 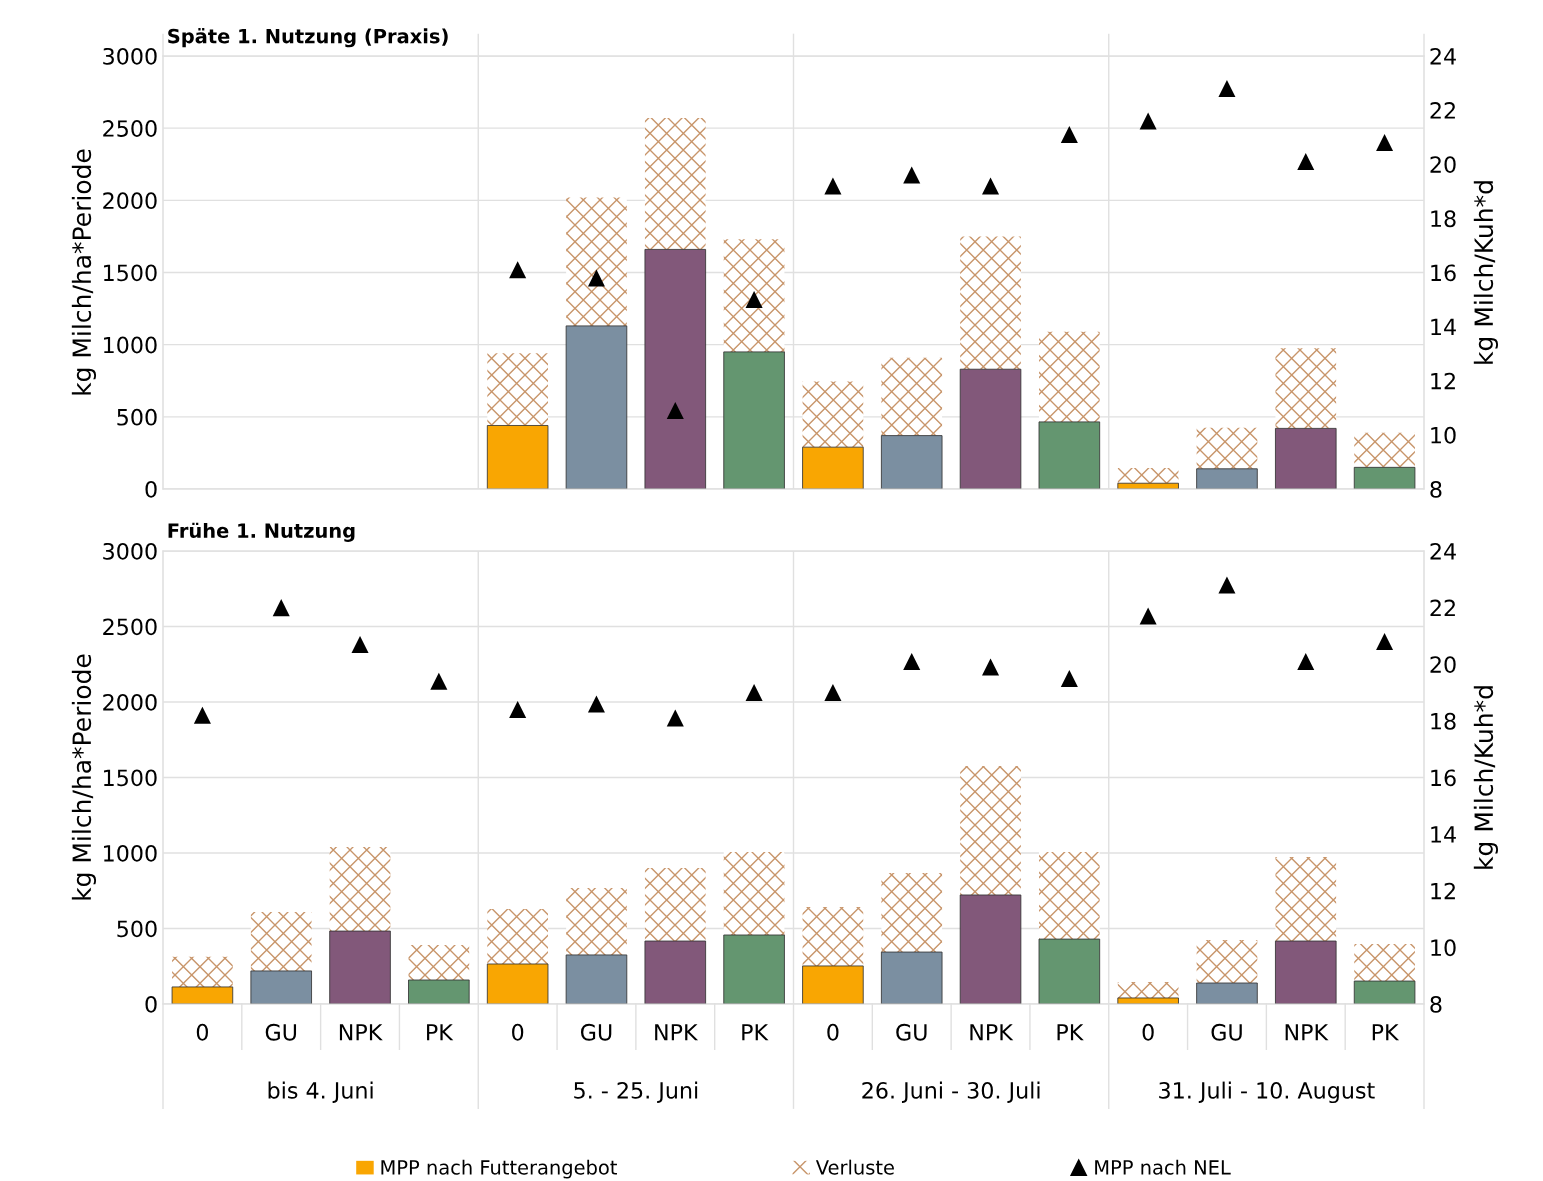 What do you see at coordinates (951, 1092) in the screenshot?
I see `text: 26. Juni - 30. Juli` at bounding box center [951, 1092].